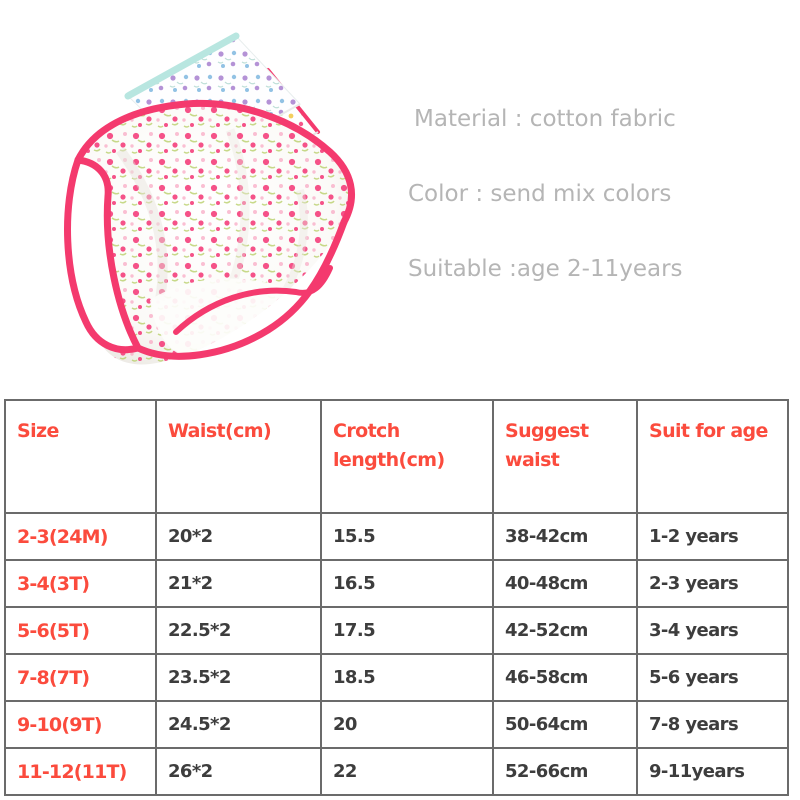 Image resolution: width=800 pixels, height=800 pixels. I want to click on table-row: 7-8(7T) 23.5*2 18.5 46-58cm 5-6 years, so click(396, 677).